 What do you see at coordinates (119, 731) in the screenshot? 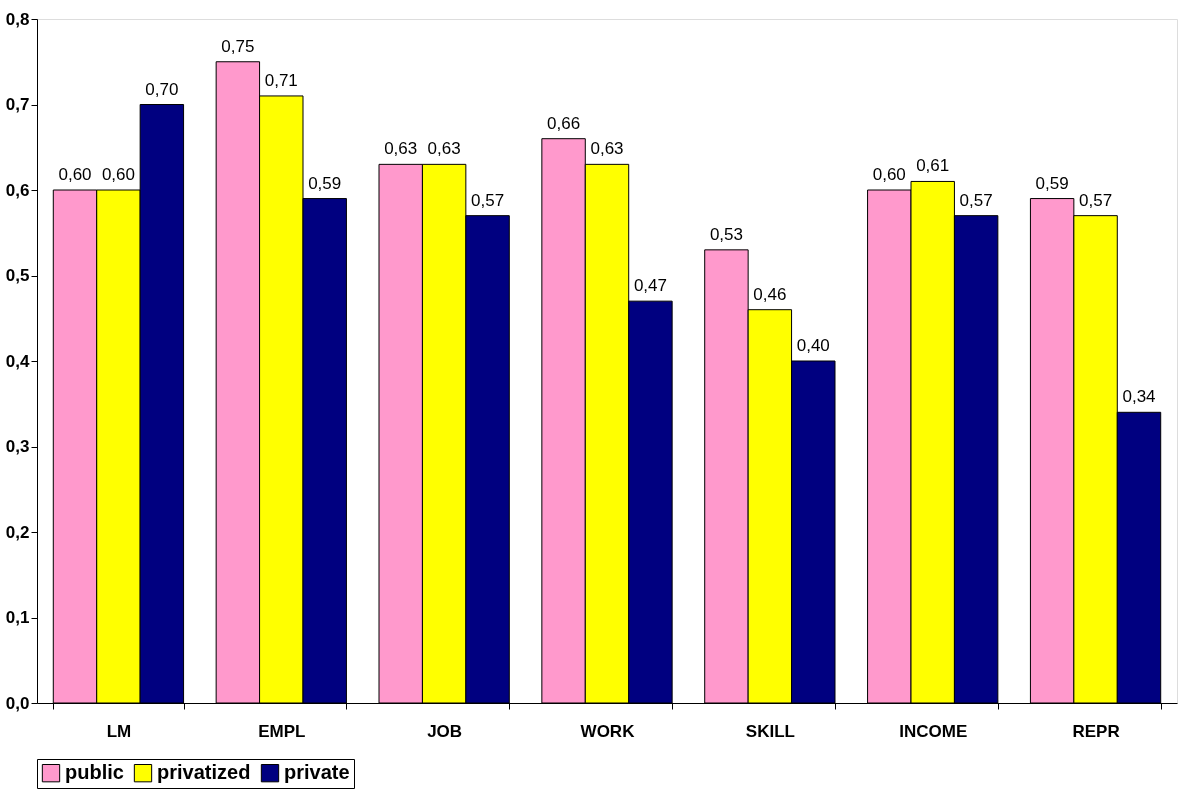
I see `x-tick-label: LM` at bounding box center [119, 731].